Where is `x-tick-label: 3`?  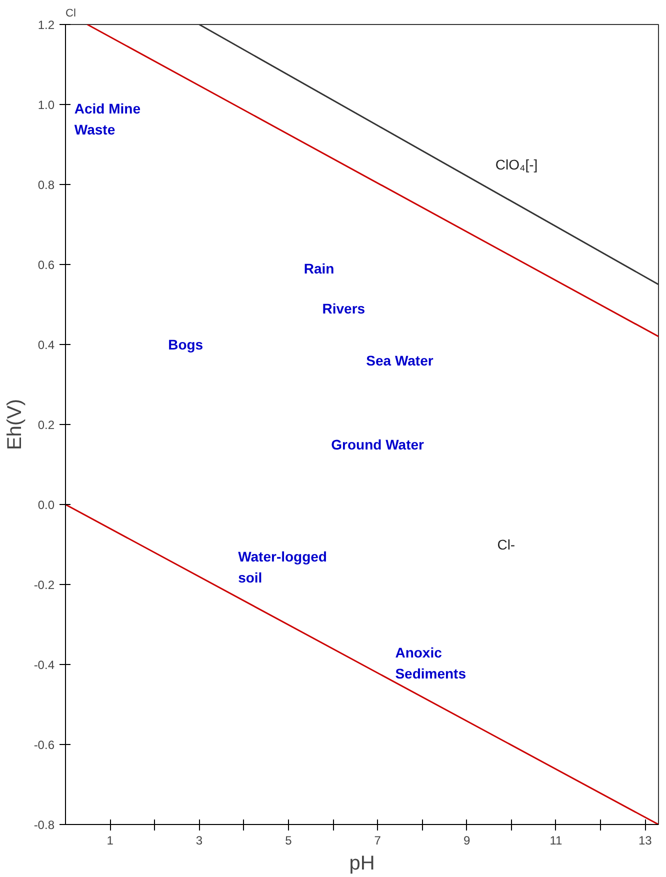
x-tick-label: 3 is located at coordinates (199, 841).